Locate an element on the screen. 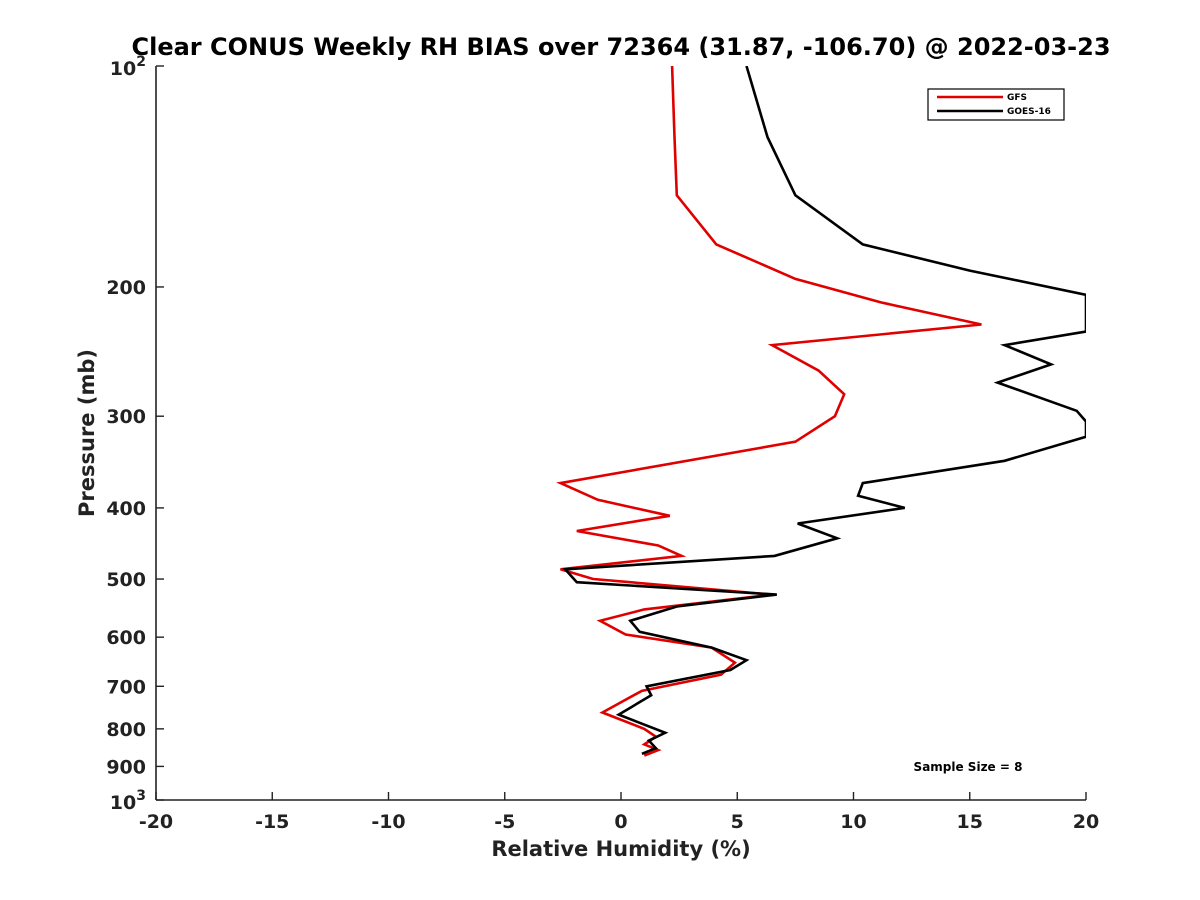 The image size is (1200, 900). x-tick-label: -15 is located at coordinates (272, 822).